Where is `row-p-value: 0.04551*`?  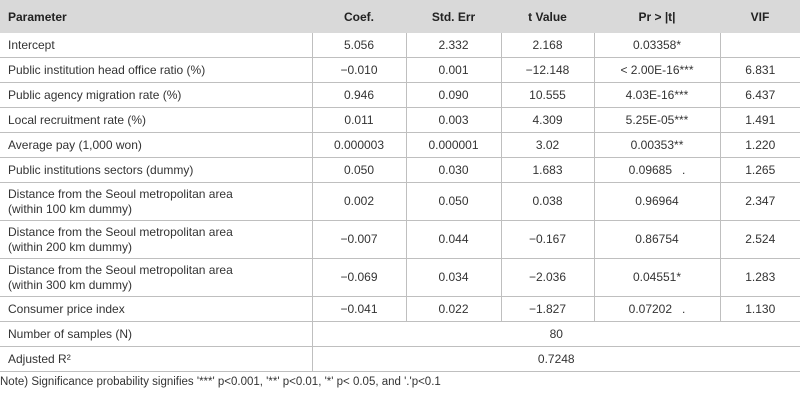
row-p-value: 0.04551* is located at coordinates (657, 277).